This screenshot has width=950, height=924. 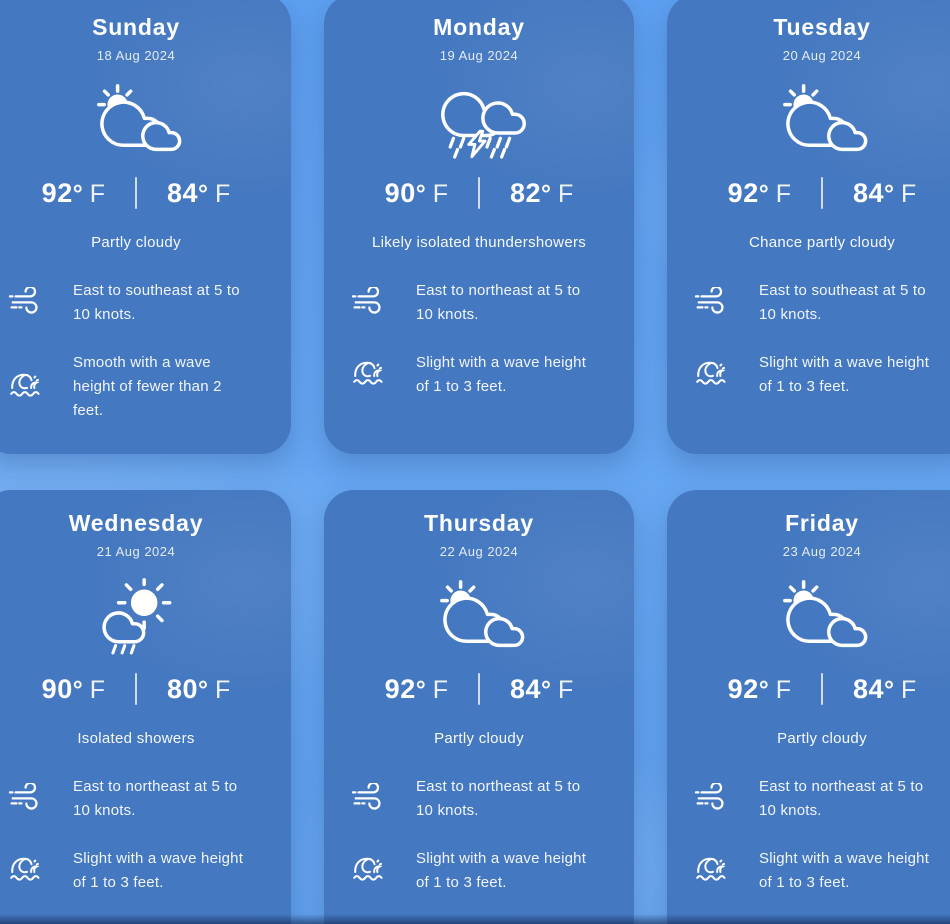 What do you see at coordinates (479, 55) in the screenshot?
I see `date-label: 19 Aug 2024` at bounding box center [479, 55].